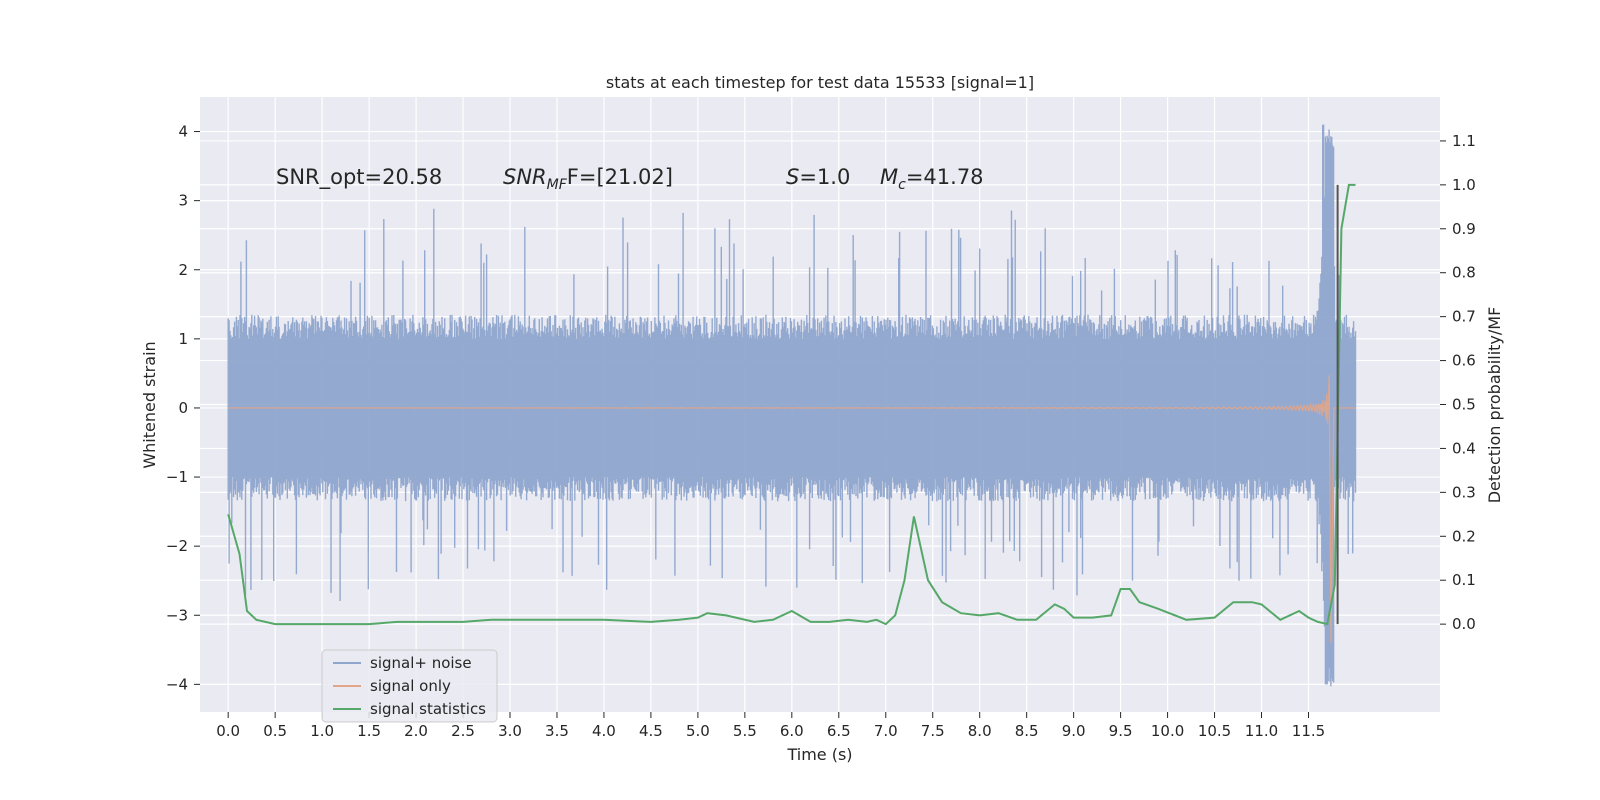  I want to click on x-tick-label: 8.0, so click(980, 731).